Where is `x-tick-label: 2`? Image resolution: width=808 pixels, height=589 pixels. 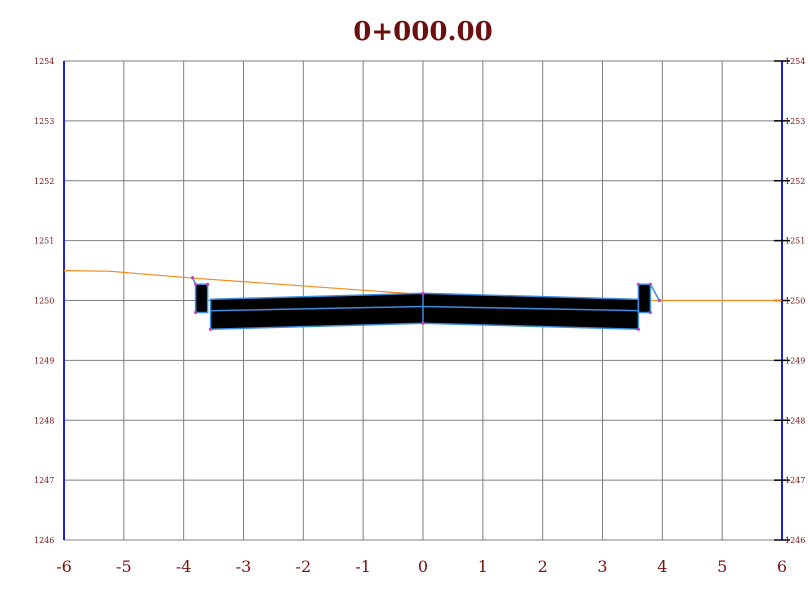 x-tick-label: 2 is located at coordinates (543, 566).